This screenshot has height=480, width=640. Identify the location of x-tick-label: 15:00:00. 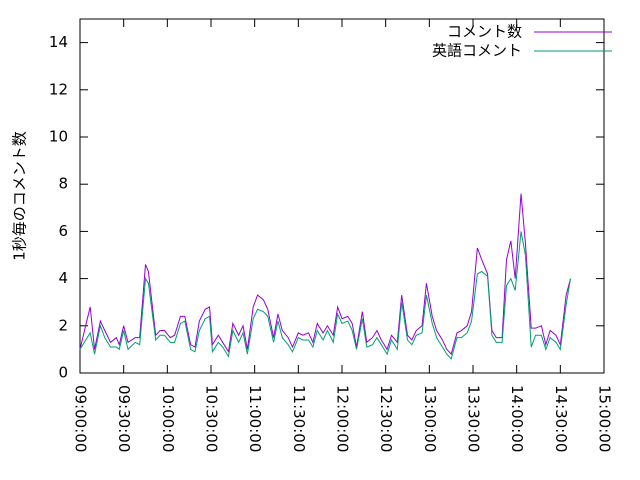
(605, 418).